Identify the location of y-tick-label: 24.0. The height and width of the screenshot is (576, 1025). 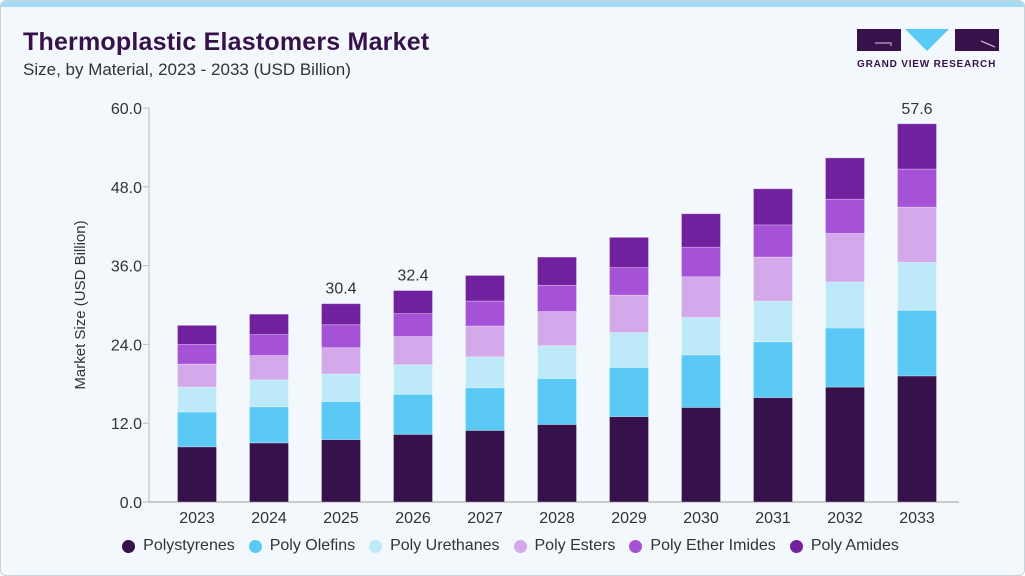
(126, 345).